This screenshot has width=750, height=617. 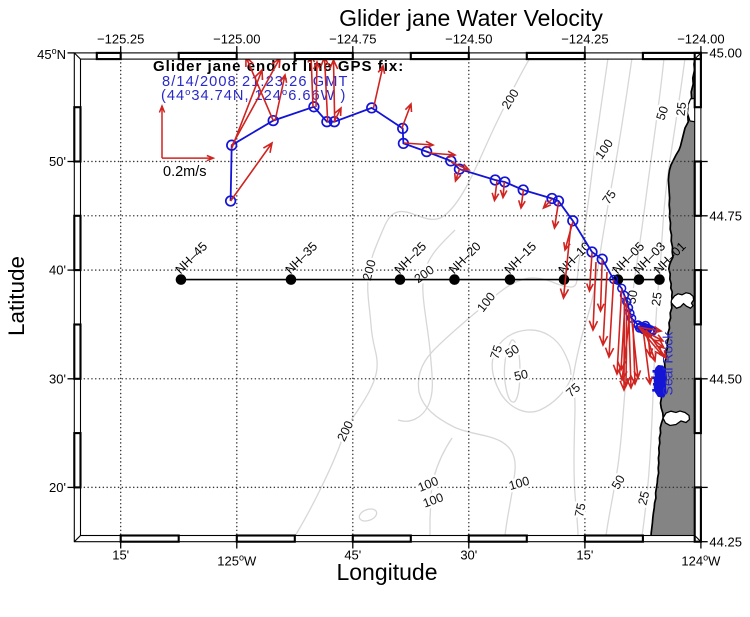 I want to click on svg-text: 0.2m/s, so click(x=185, y=172).